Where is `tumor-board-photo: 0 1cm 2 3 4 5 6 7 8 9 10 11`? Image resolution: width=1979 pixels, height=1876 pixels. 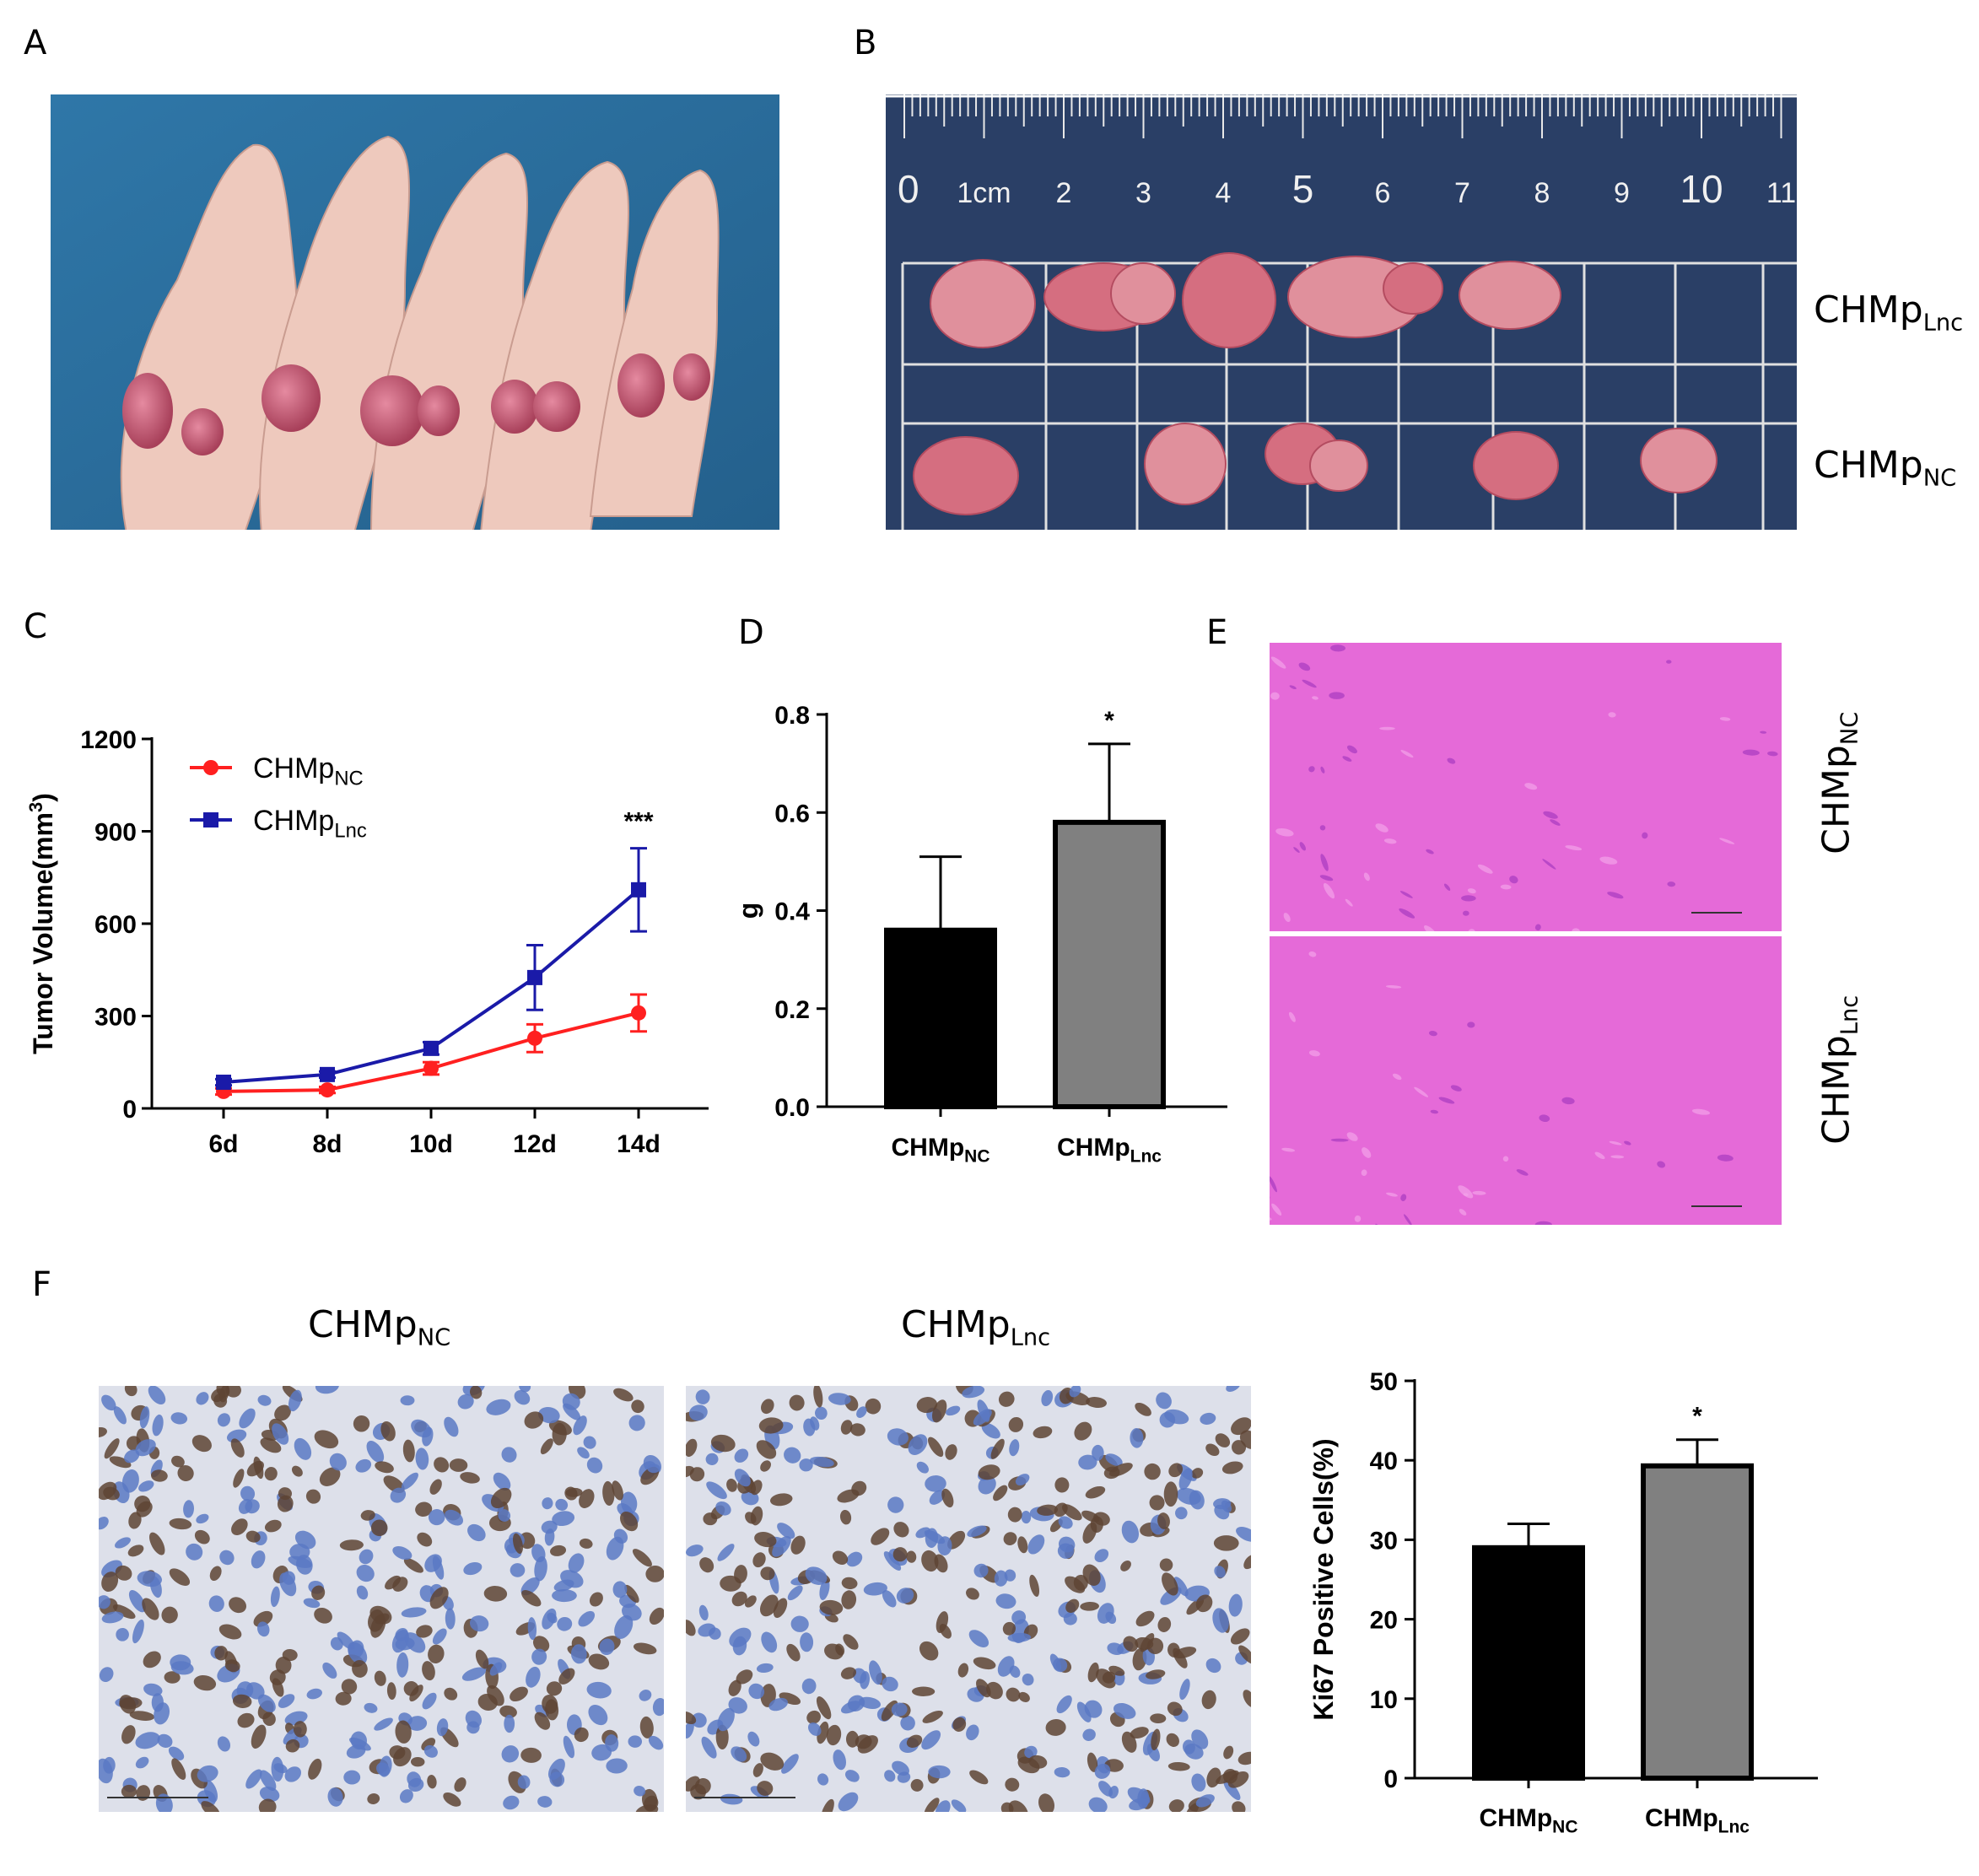 tumor-board-photo: 0 1cm 2 3 4 5 6 7 8 9 10 11 is located at coordinates (1341, 312).